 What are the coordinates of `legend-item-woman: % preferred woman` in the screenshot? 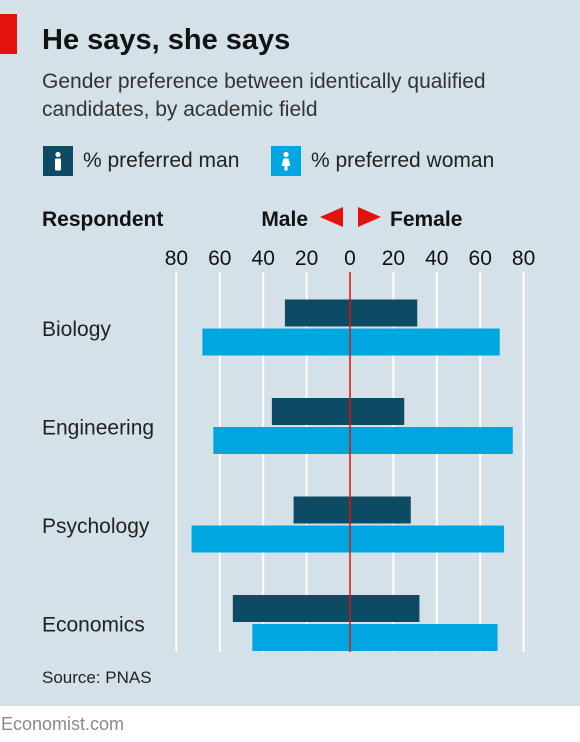 It's located at (382, 161).